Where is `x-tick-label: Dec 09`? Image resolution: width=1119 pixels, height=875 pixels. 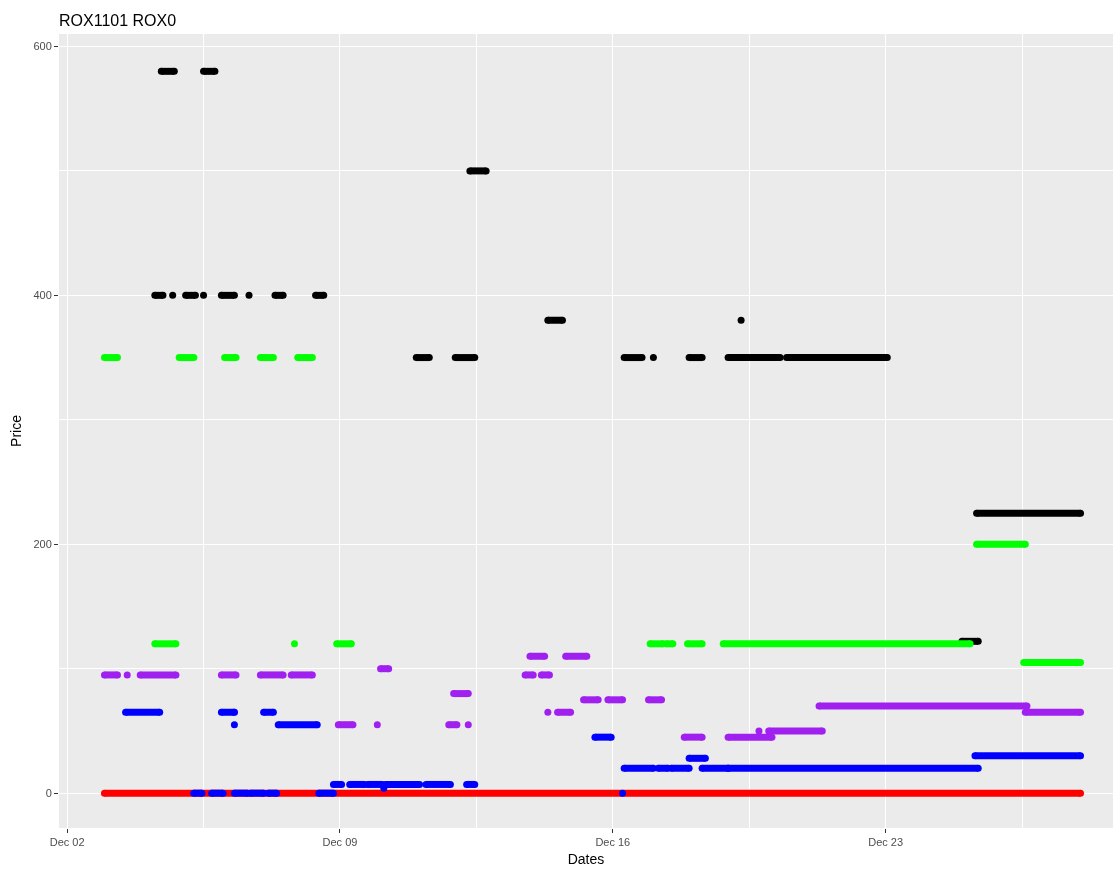
x-tick-label: Dec 09 is located at coordinates (340, 842).